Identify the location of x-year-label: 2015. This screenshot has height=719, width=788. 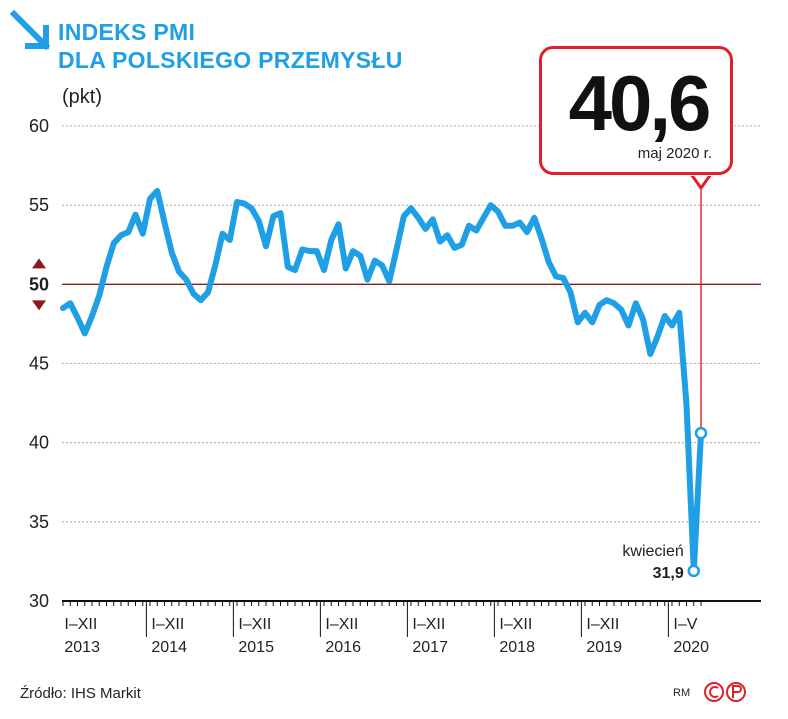
(256, 647).